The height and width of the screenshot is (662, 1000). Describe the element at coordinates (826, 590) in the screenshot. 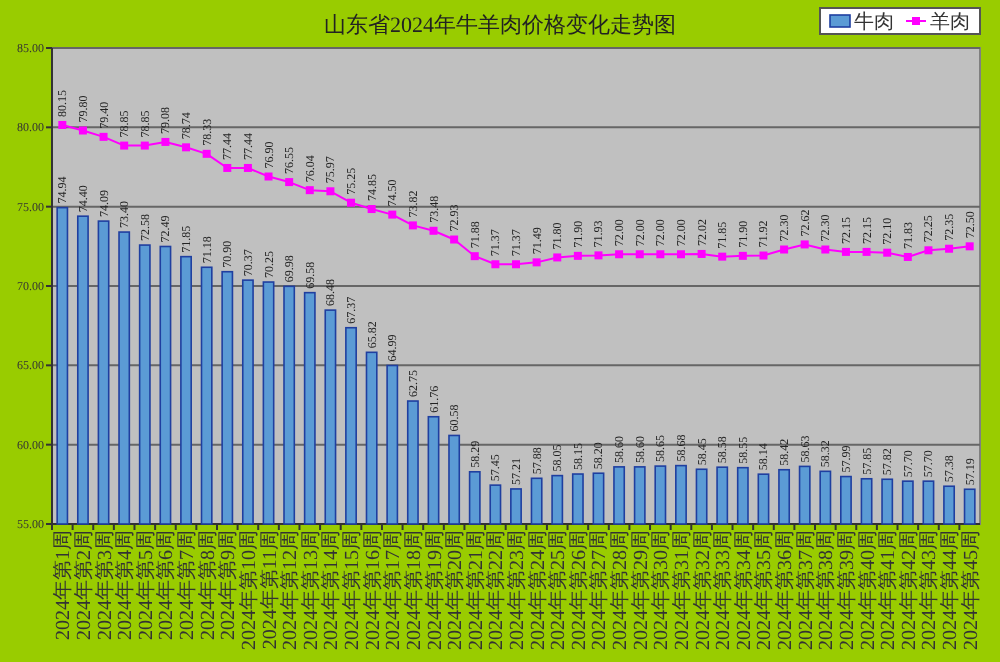

I see `x-tick-label: 2024年第38周` at that location.